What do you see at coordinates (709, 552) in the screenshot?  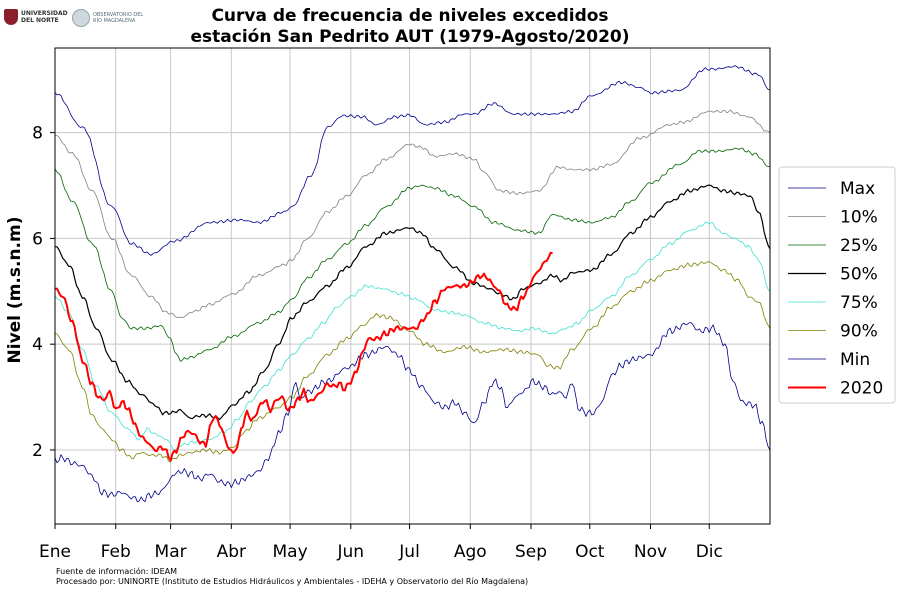 I see `x-tick-label-11: Dic` at bounding box center [709, 552].